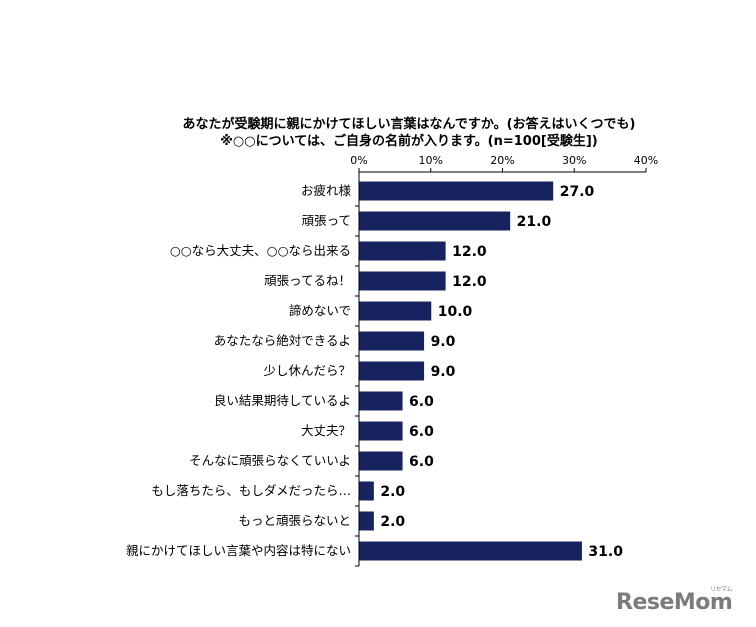 The width and height of the screenshot is (756, 627). What do you see at coordinates (646, 160) in the screenshot?
I see `x-tick-label: 40%` at bounding box center [646, 160].